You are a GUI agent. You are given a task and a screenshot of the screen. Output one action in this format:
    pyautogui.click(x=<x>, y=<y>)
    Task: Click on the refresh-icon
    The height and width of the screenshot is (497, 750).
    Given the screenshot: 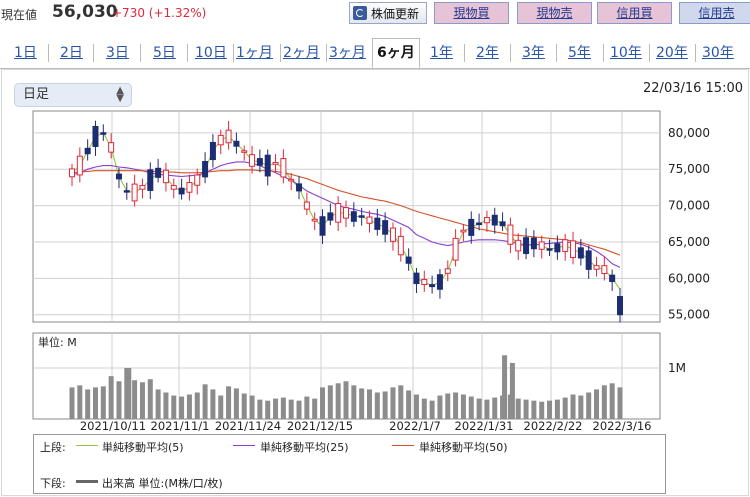 What is the action you would take?
    pyautogui.click(x=360, y=13)
    